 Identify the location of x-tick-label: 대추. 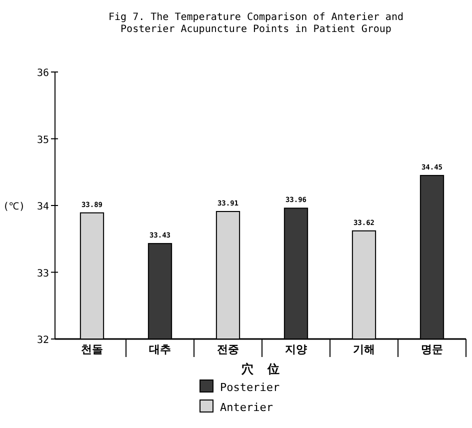
(160, 349).